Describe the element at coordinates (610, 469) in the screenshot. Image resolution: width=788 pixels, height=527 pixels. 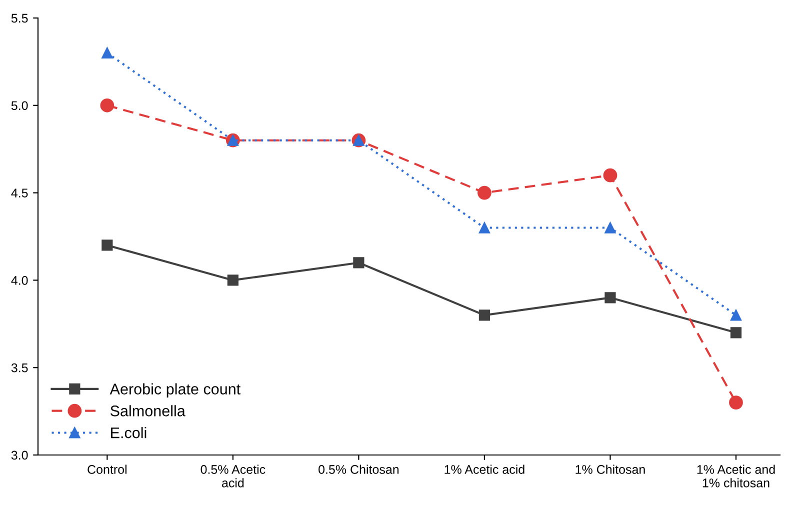
I see `x-tick-label: 1% Chitosan` at that location.